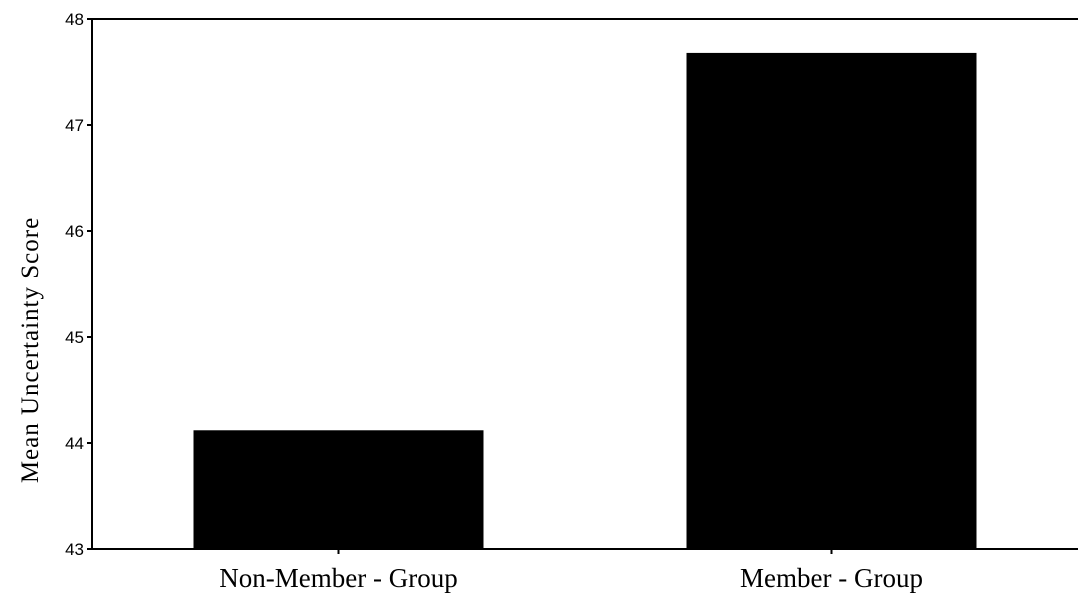 The image size is (1078, 601). What do you see at coordinates (30, 350) in the screenshot?
I see `y-axis-title: Mean Uncertainty Score` at bounding box center [30, 350].